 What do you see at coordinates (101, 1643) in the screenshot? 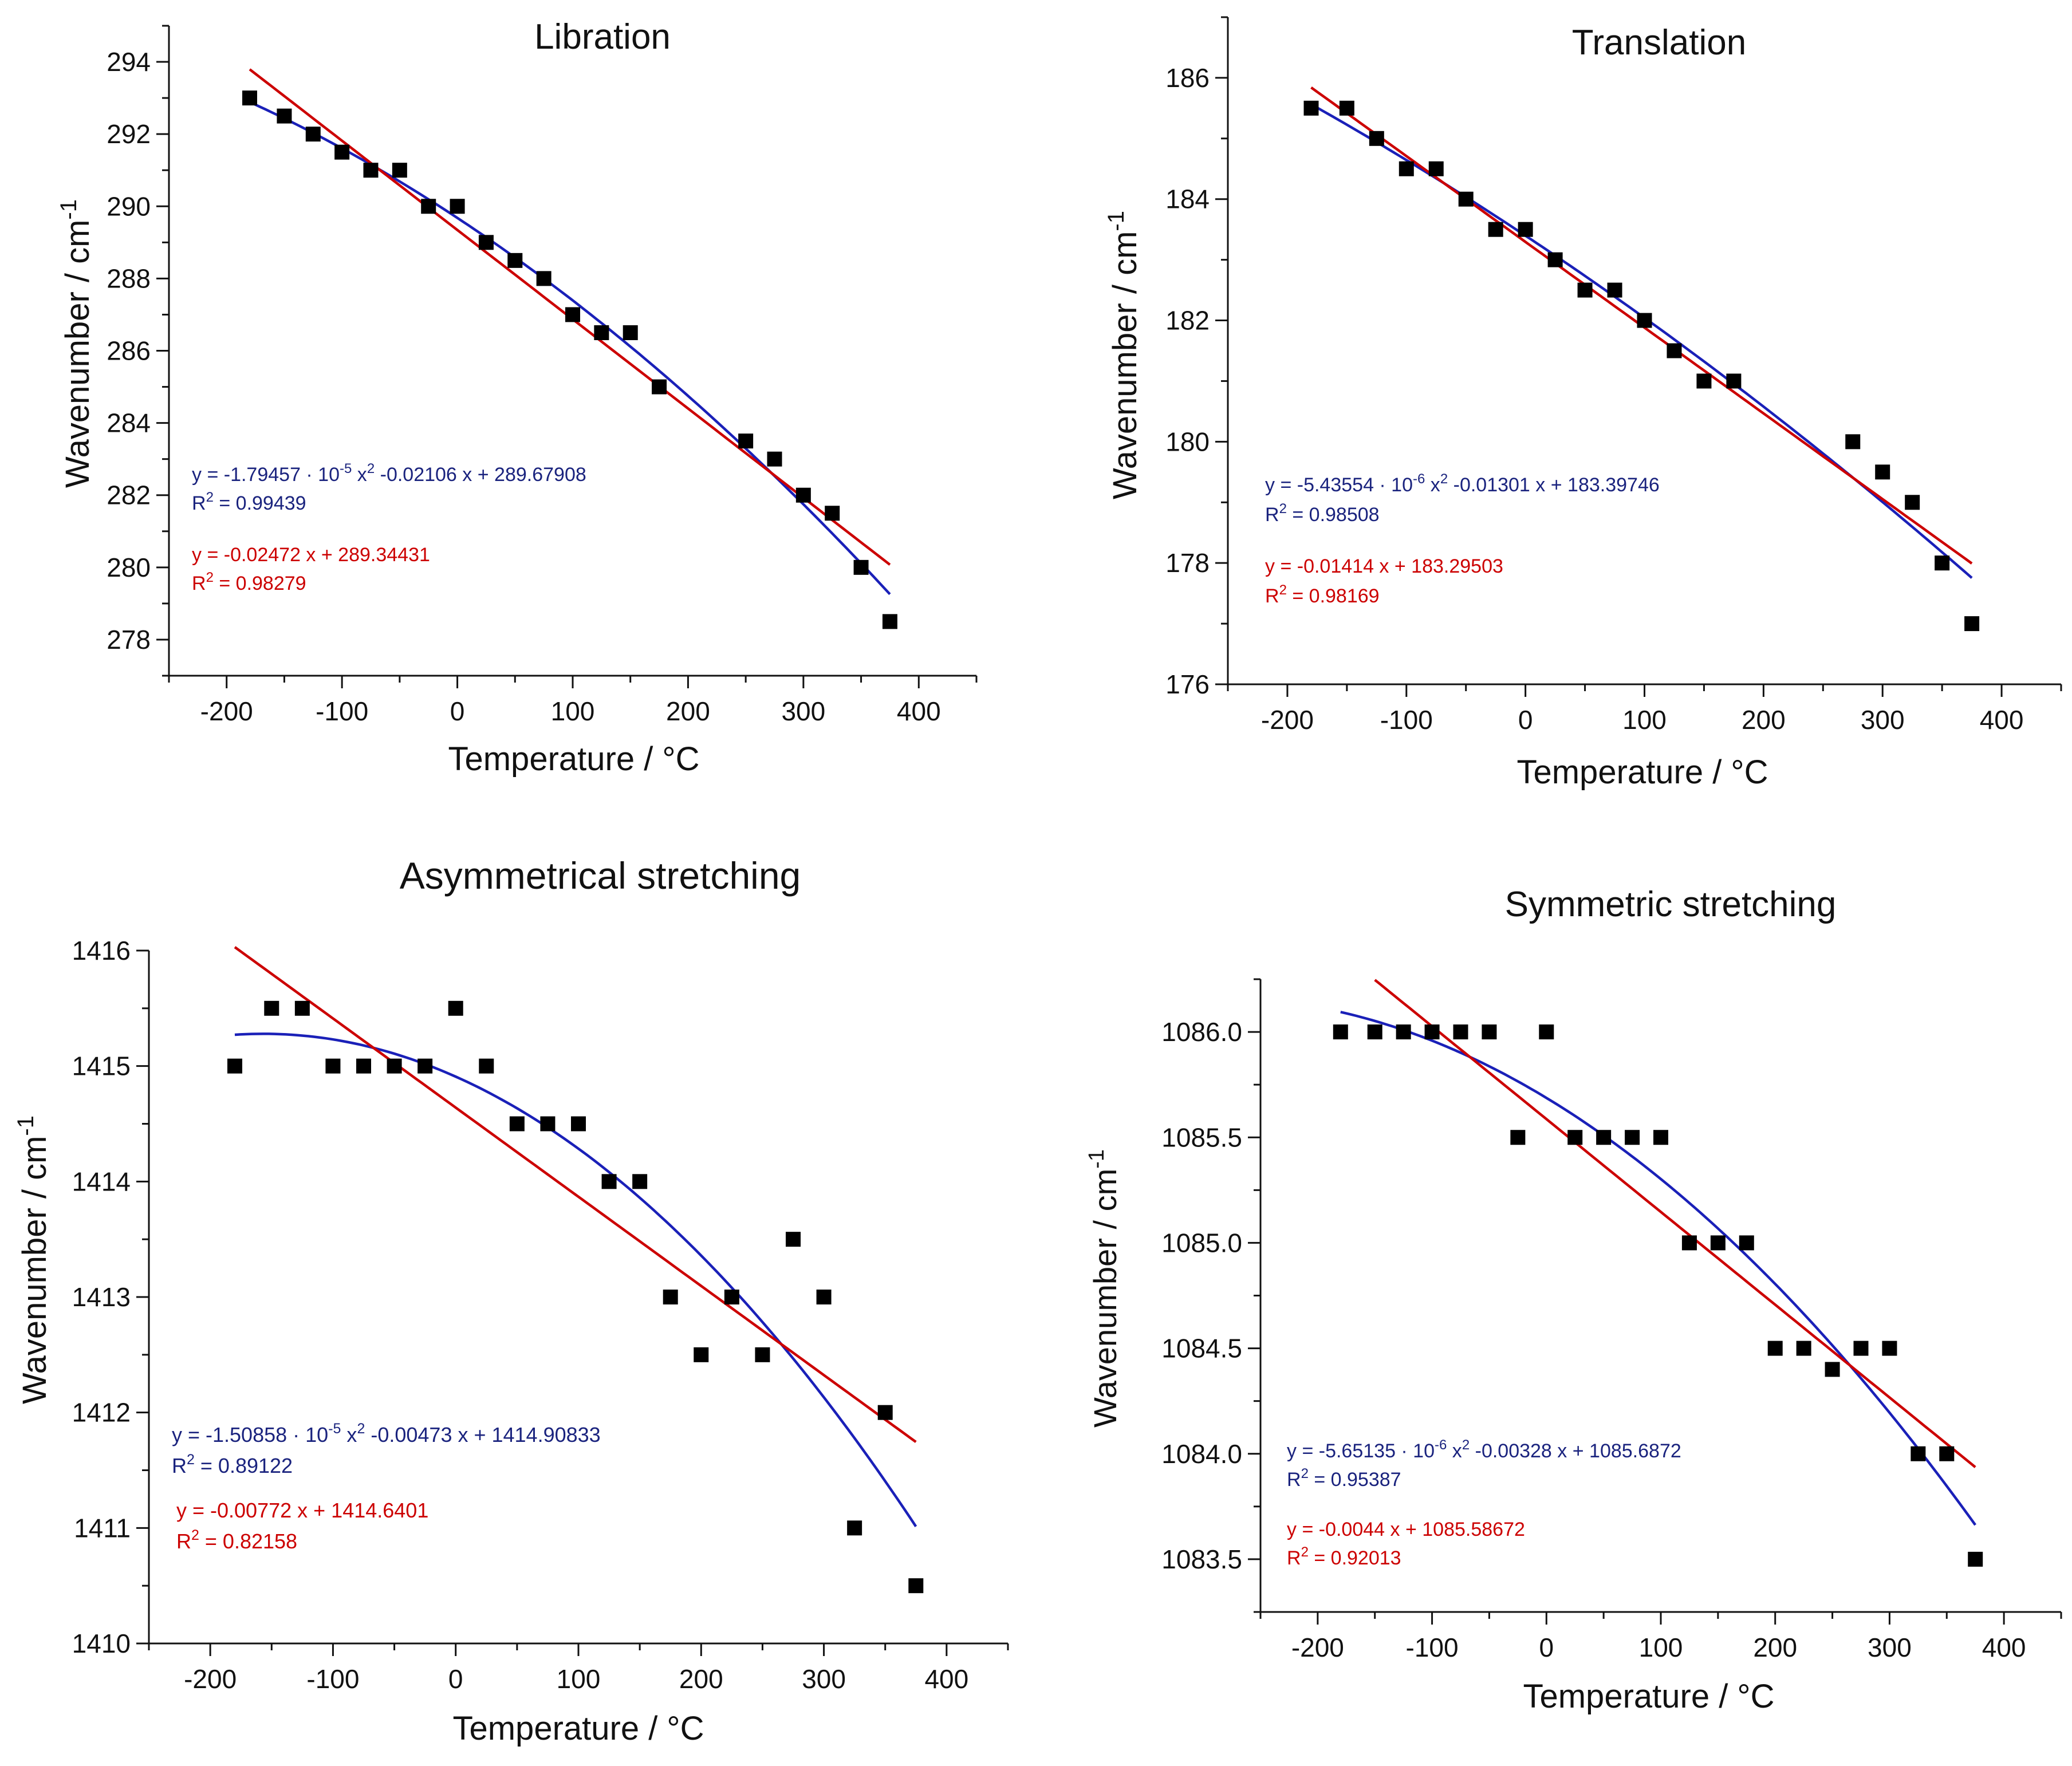
I see `y-tick-label: 1410` at bounding box center [101, 1643].